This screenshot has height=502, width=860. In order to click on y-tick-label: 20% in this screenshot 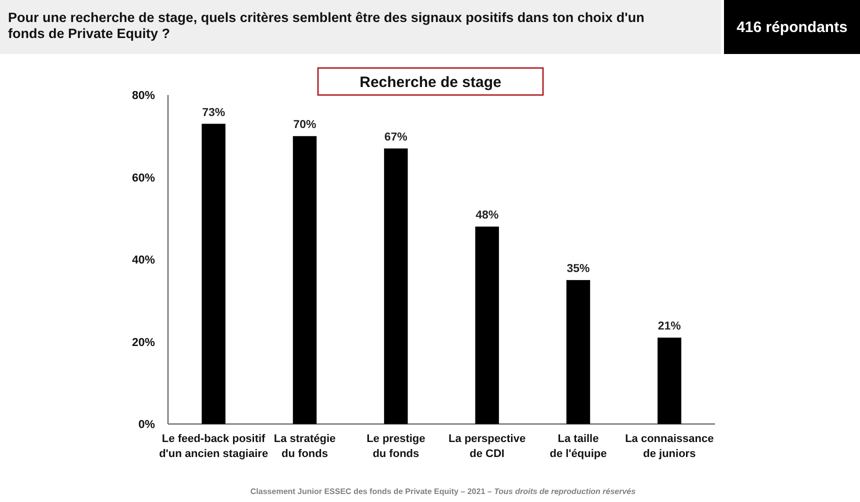, I will do `click(143, 342)`.